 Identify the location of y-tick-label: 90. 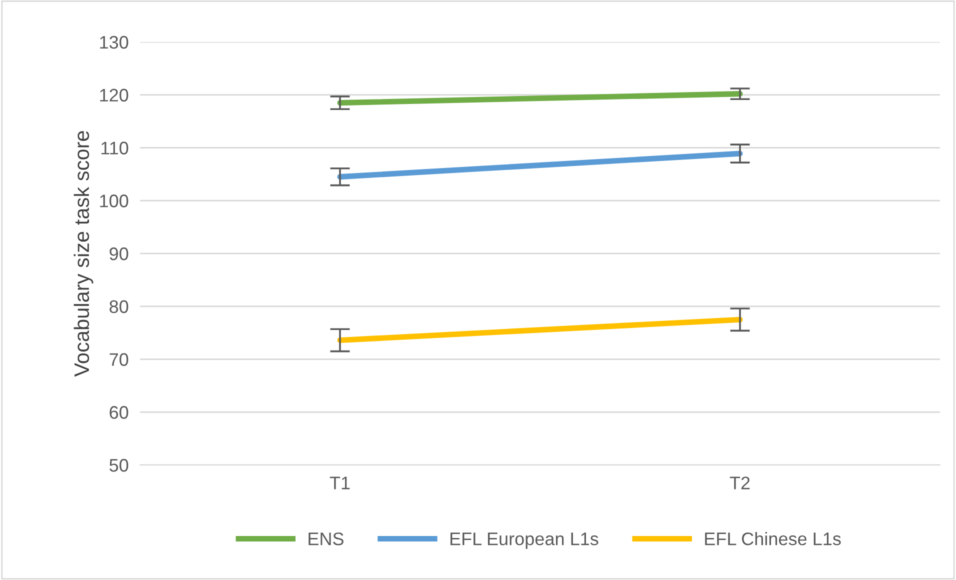
(119, 253).